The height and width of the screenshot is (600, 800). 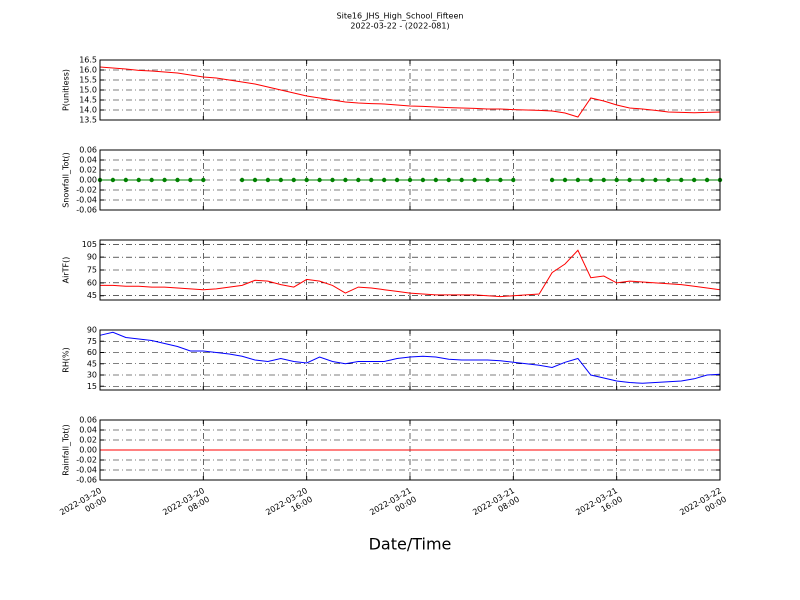 What do you see at coordinates (66, 359) in the screenshot?
I see `y-axis-label: RH(%)` at bounding box center [66, 359].